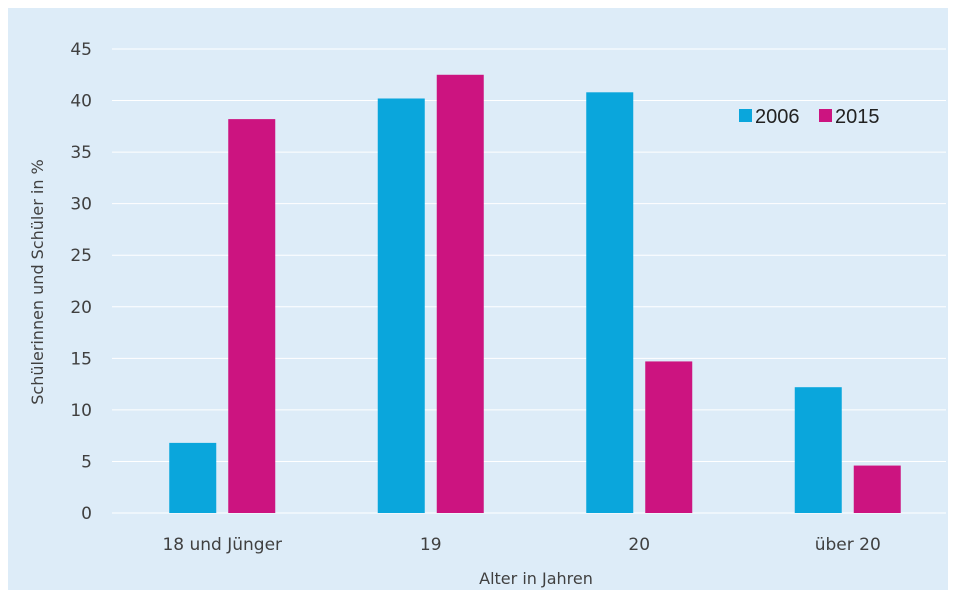 Image resolution: width=957 pixels, height=594 pixels. What do you see at coordinates (81, 256) in the screenshot?
I see `y-tick-label: 25` at bounding box center [81, 256].